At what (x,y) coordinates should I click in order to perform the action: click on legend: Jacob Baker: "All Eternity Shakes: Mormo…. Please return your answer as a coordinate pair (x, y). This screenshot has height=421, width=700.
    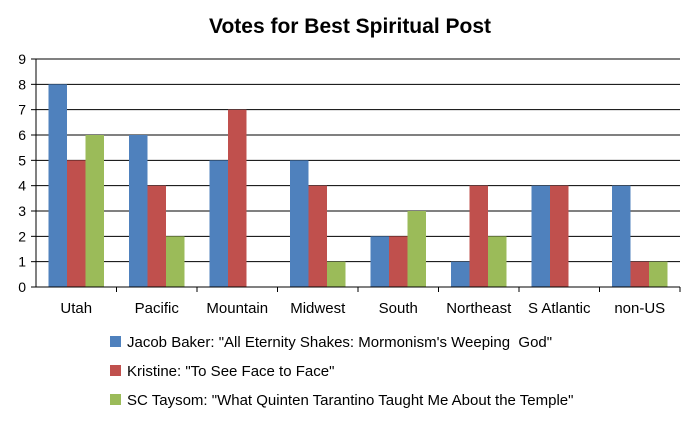
    Looking at the image, I should click on (341, 371).